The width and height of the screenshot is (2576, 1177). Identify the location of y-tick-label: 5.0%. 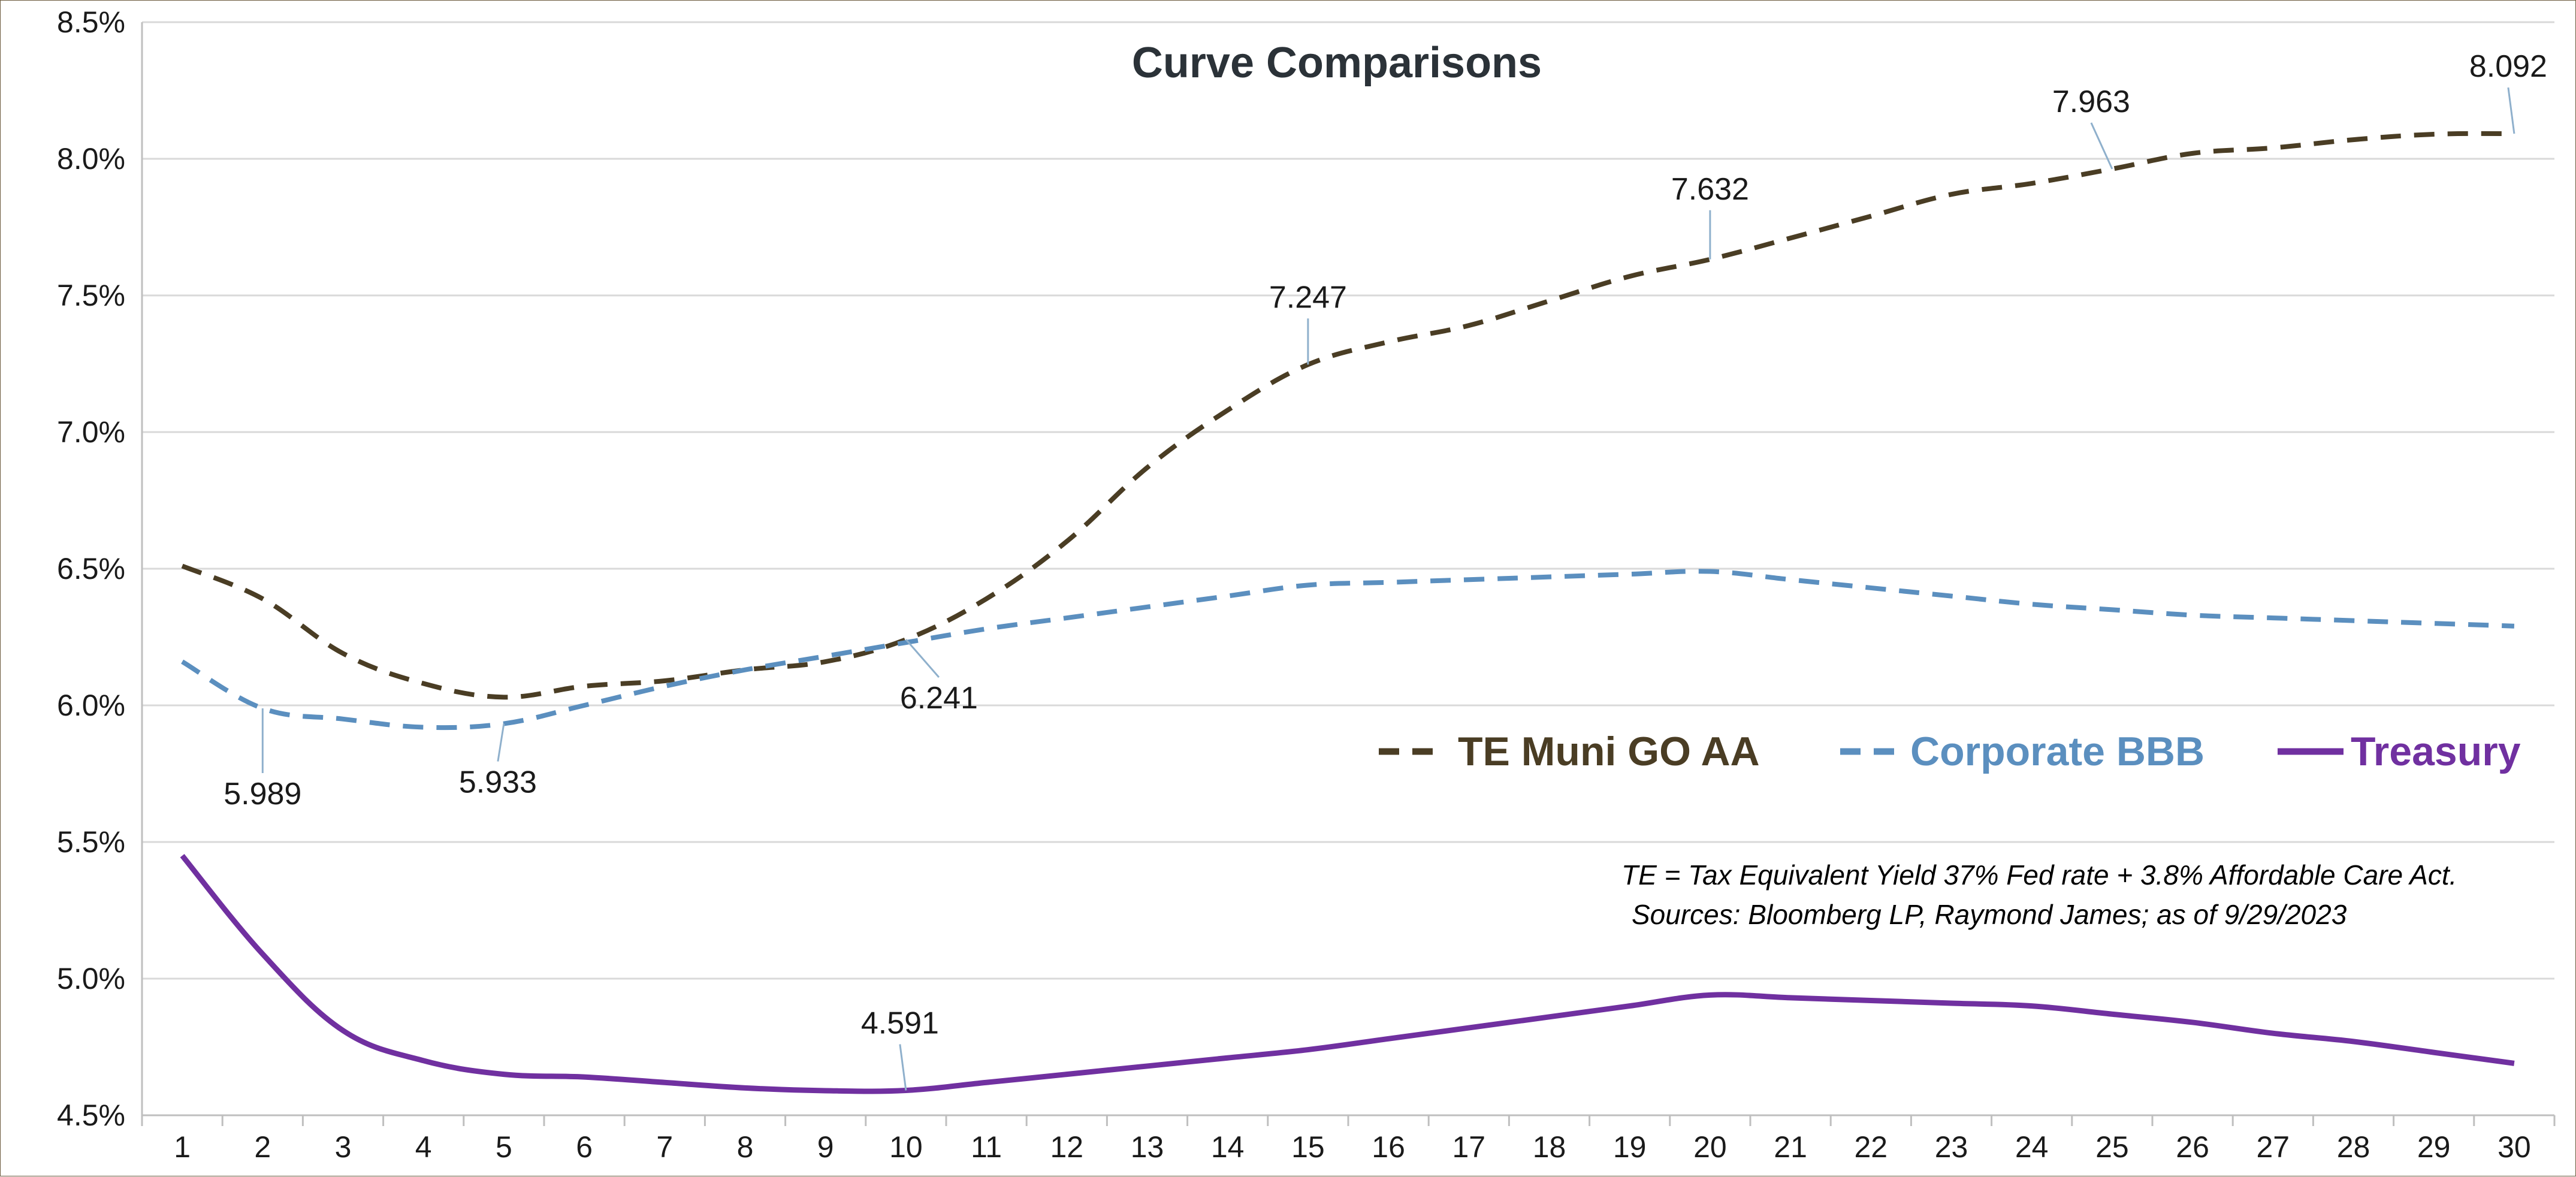
(91, 978).